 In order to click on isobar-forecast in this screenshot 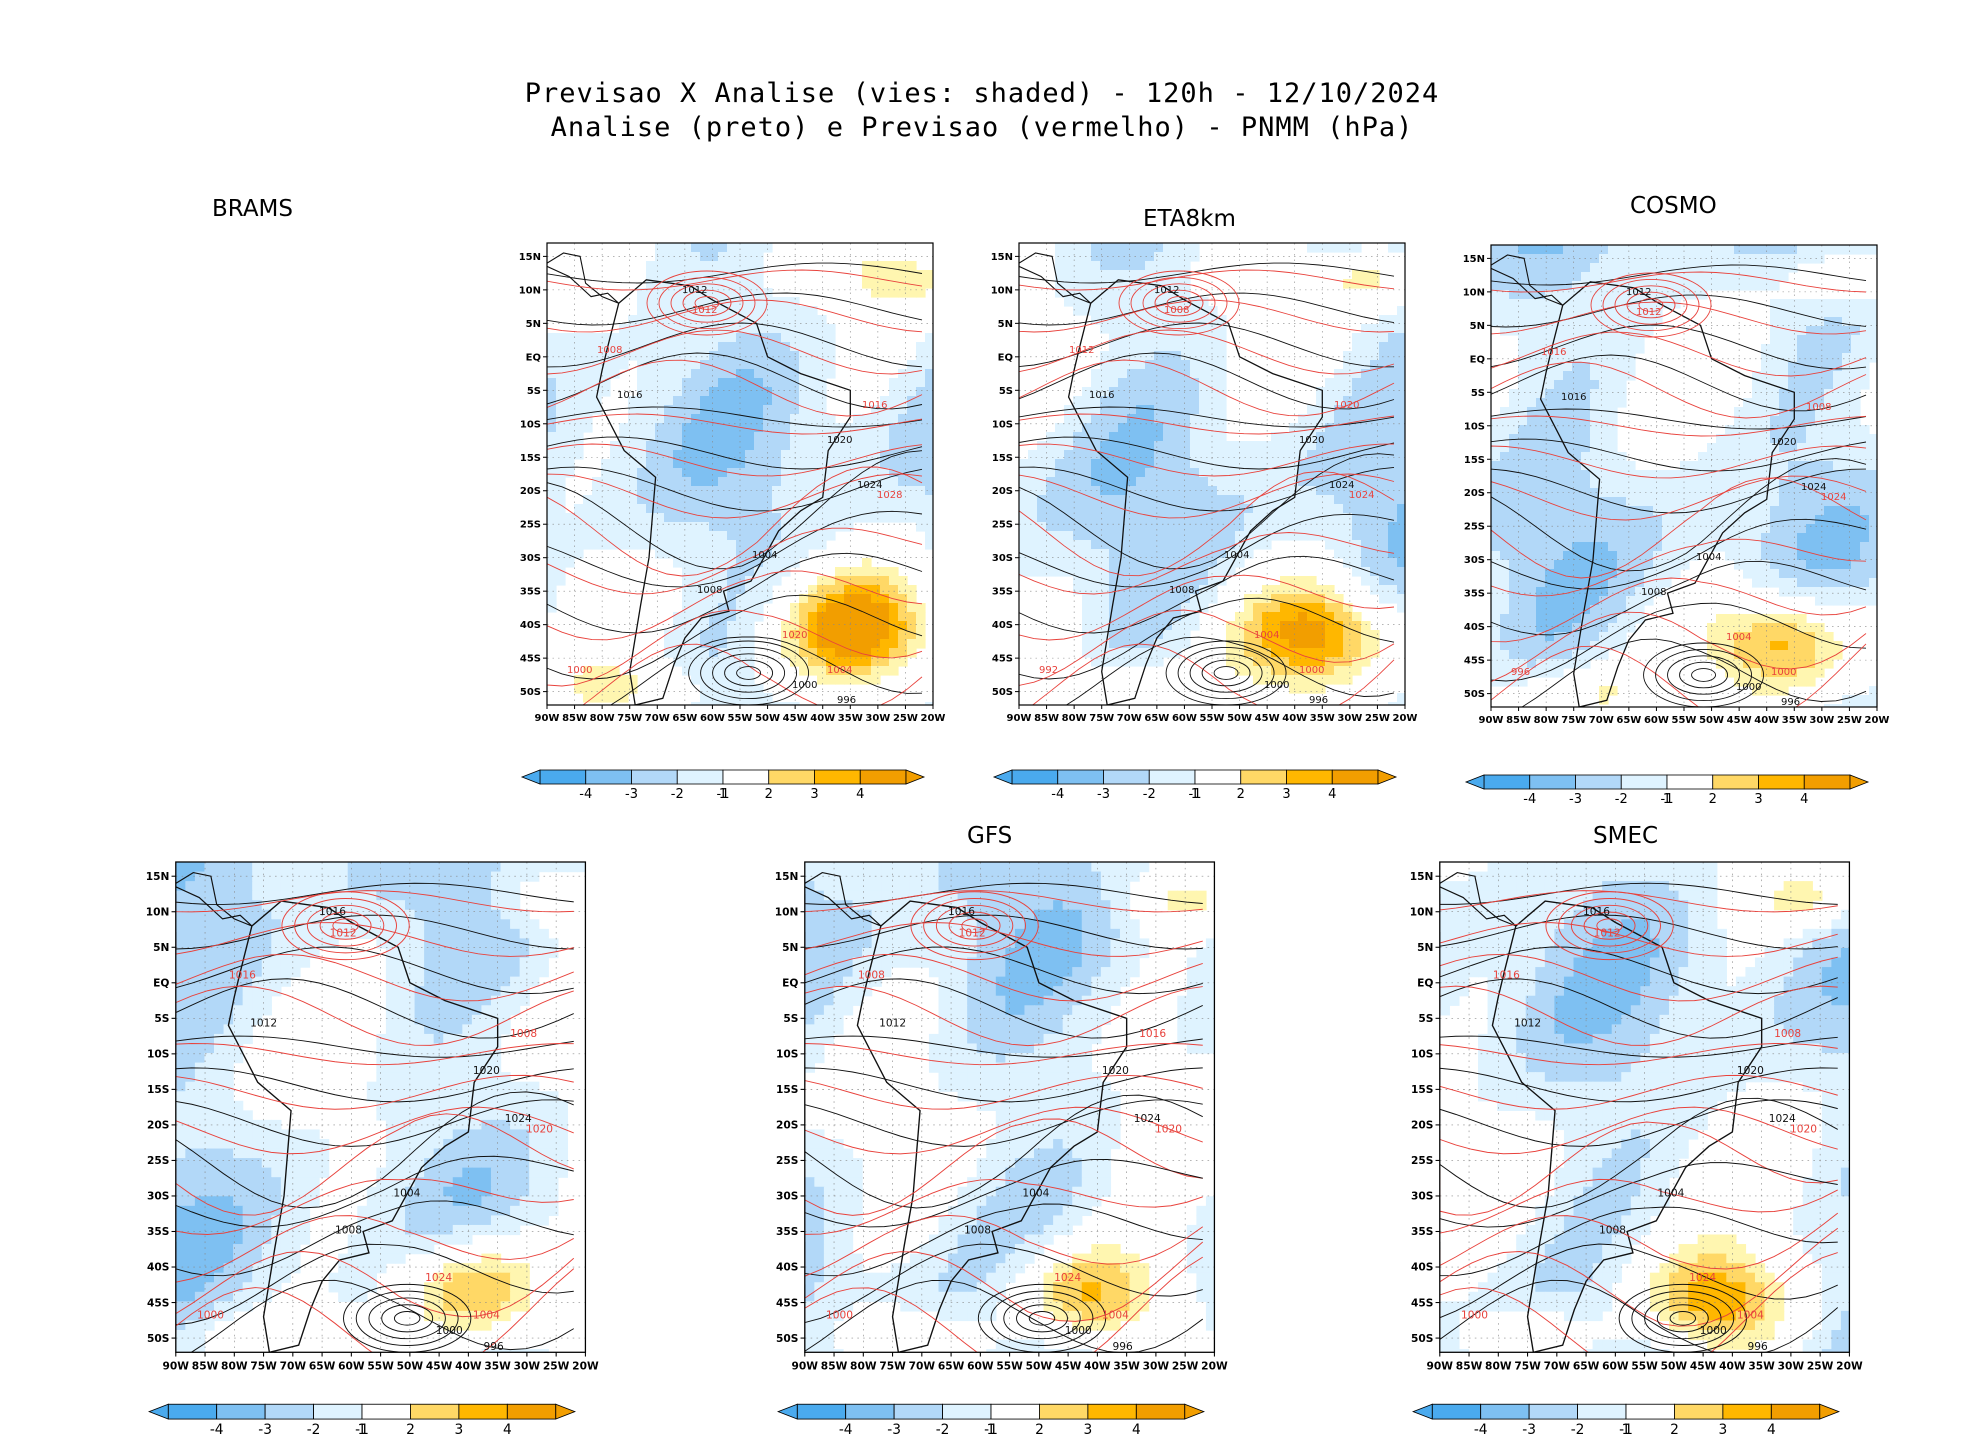, I will do `click(1207, 563)`.